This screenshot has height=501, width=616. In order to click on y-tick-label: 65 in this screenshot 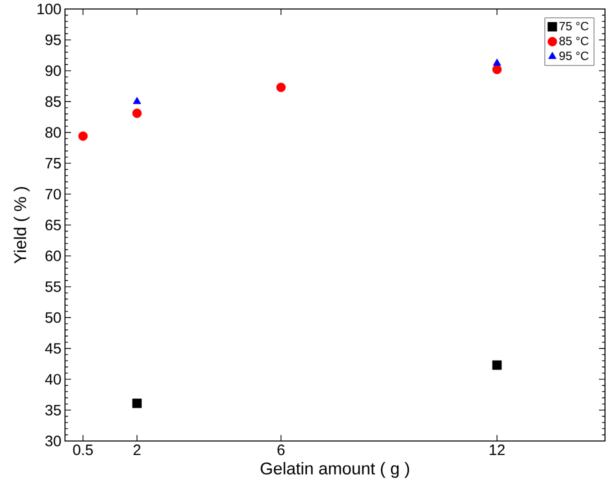, I will do `click(53, 225)`.